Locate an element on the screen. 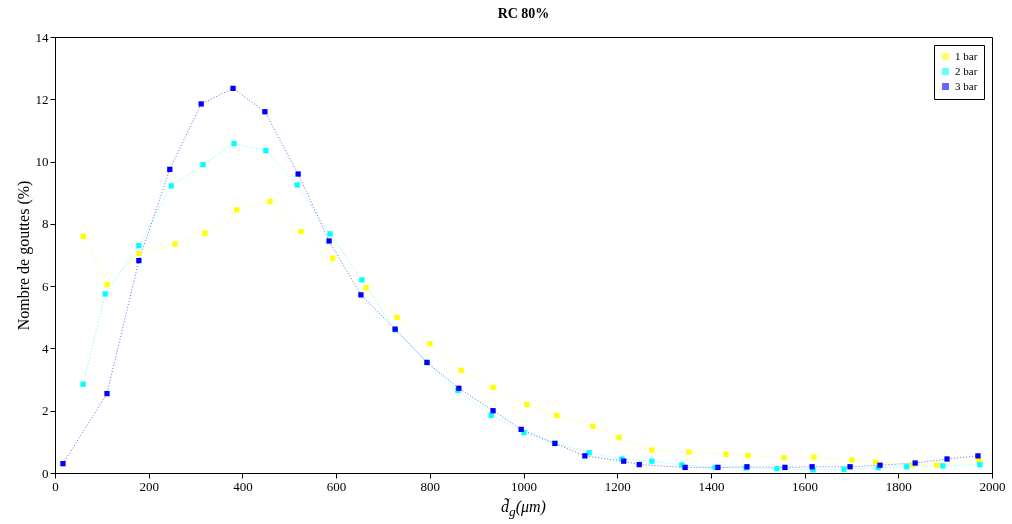 The image size is (1012, 524). y-tick-label: 4 is located at coordinates (45, 348).